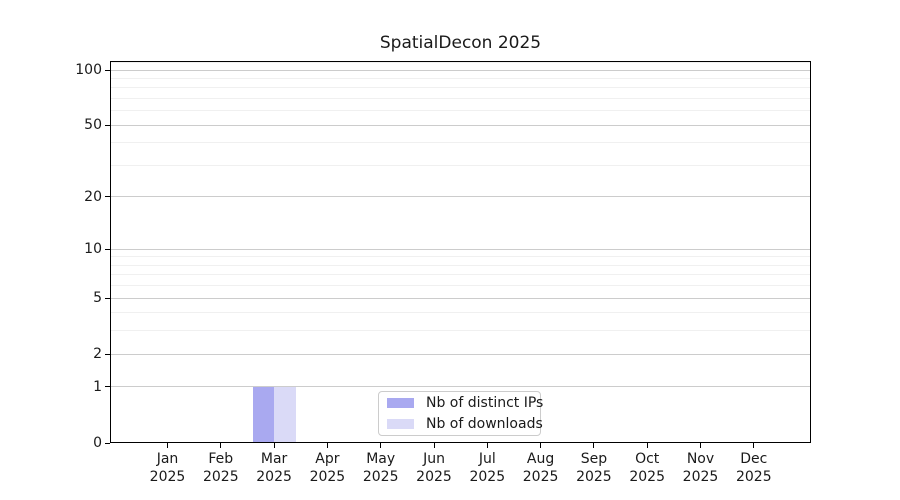 The height and width of the screenshot is (500, 900). I want to click on legend: Nb of distinct IPs Nb of downloads, so click(461, 413).